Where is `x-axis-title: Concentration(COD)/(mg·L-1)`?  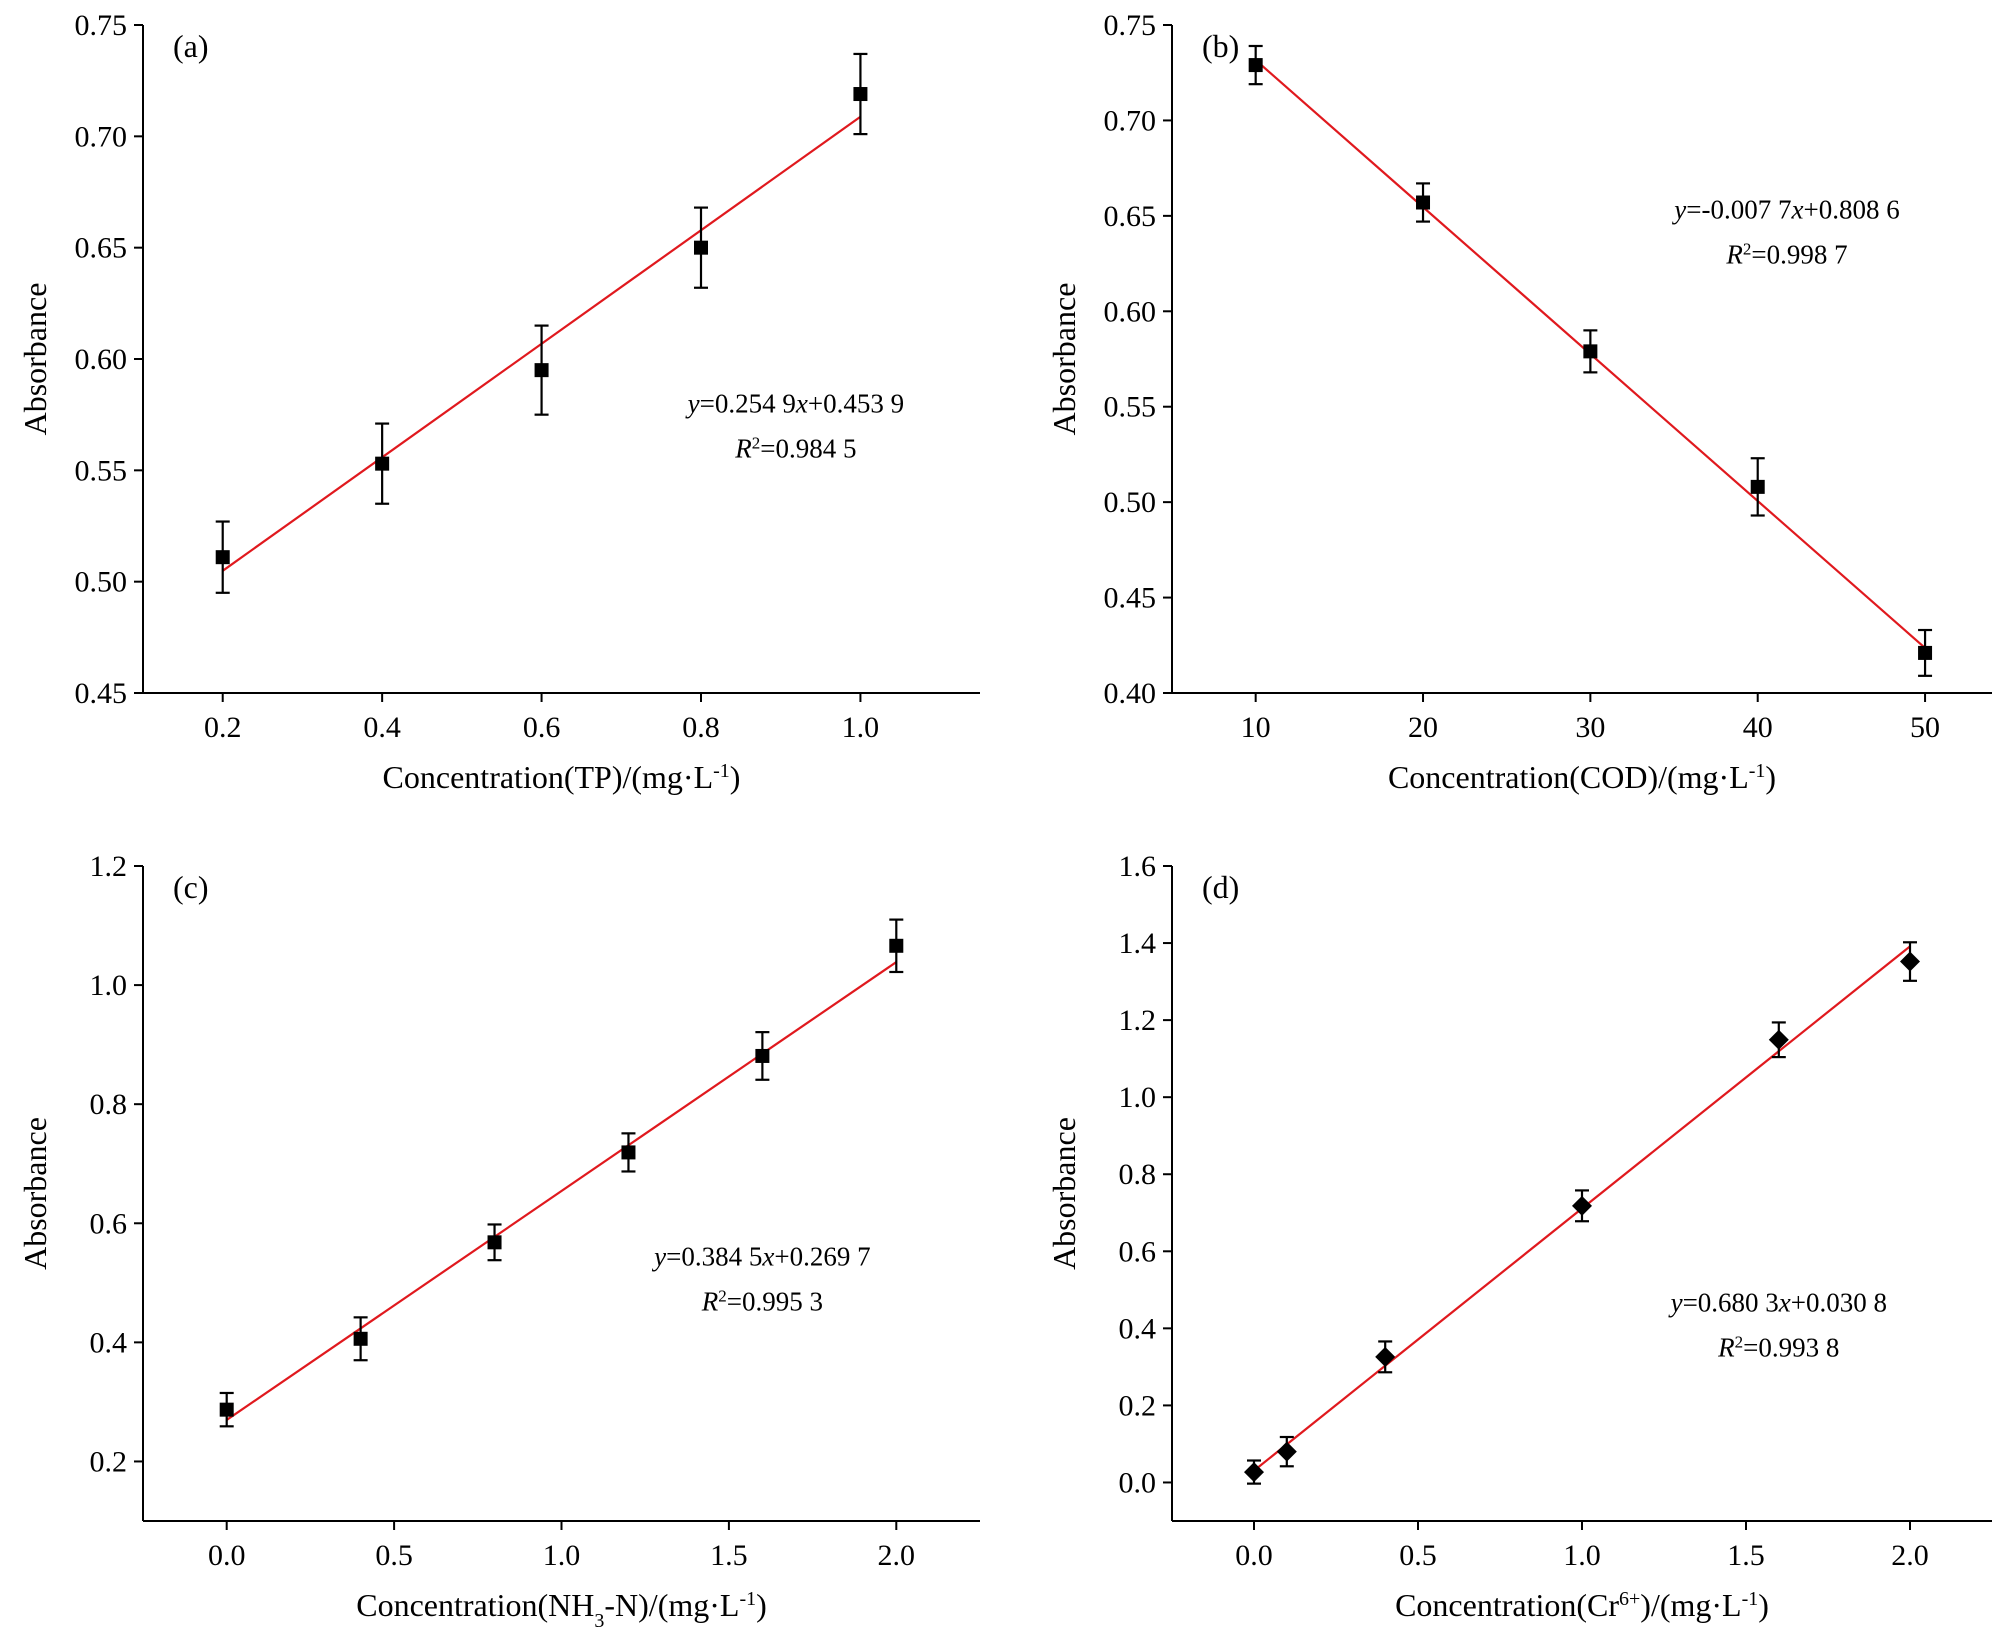 x-axis-title: Concentration(COD)/(mg·L-1) is located at coordinates (1582, 777).